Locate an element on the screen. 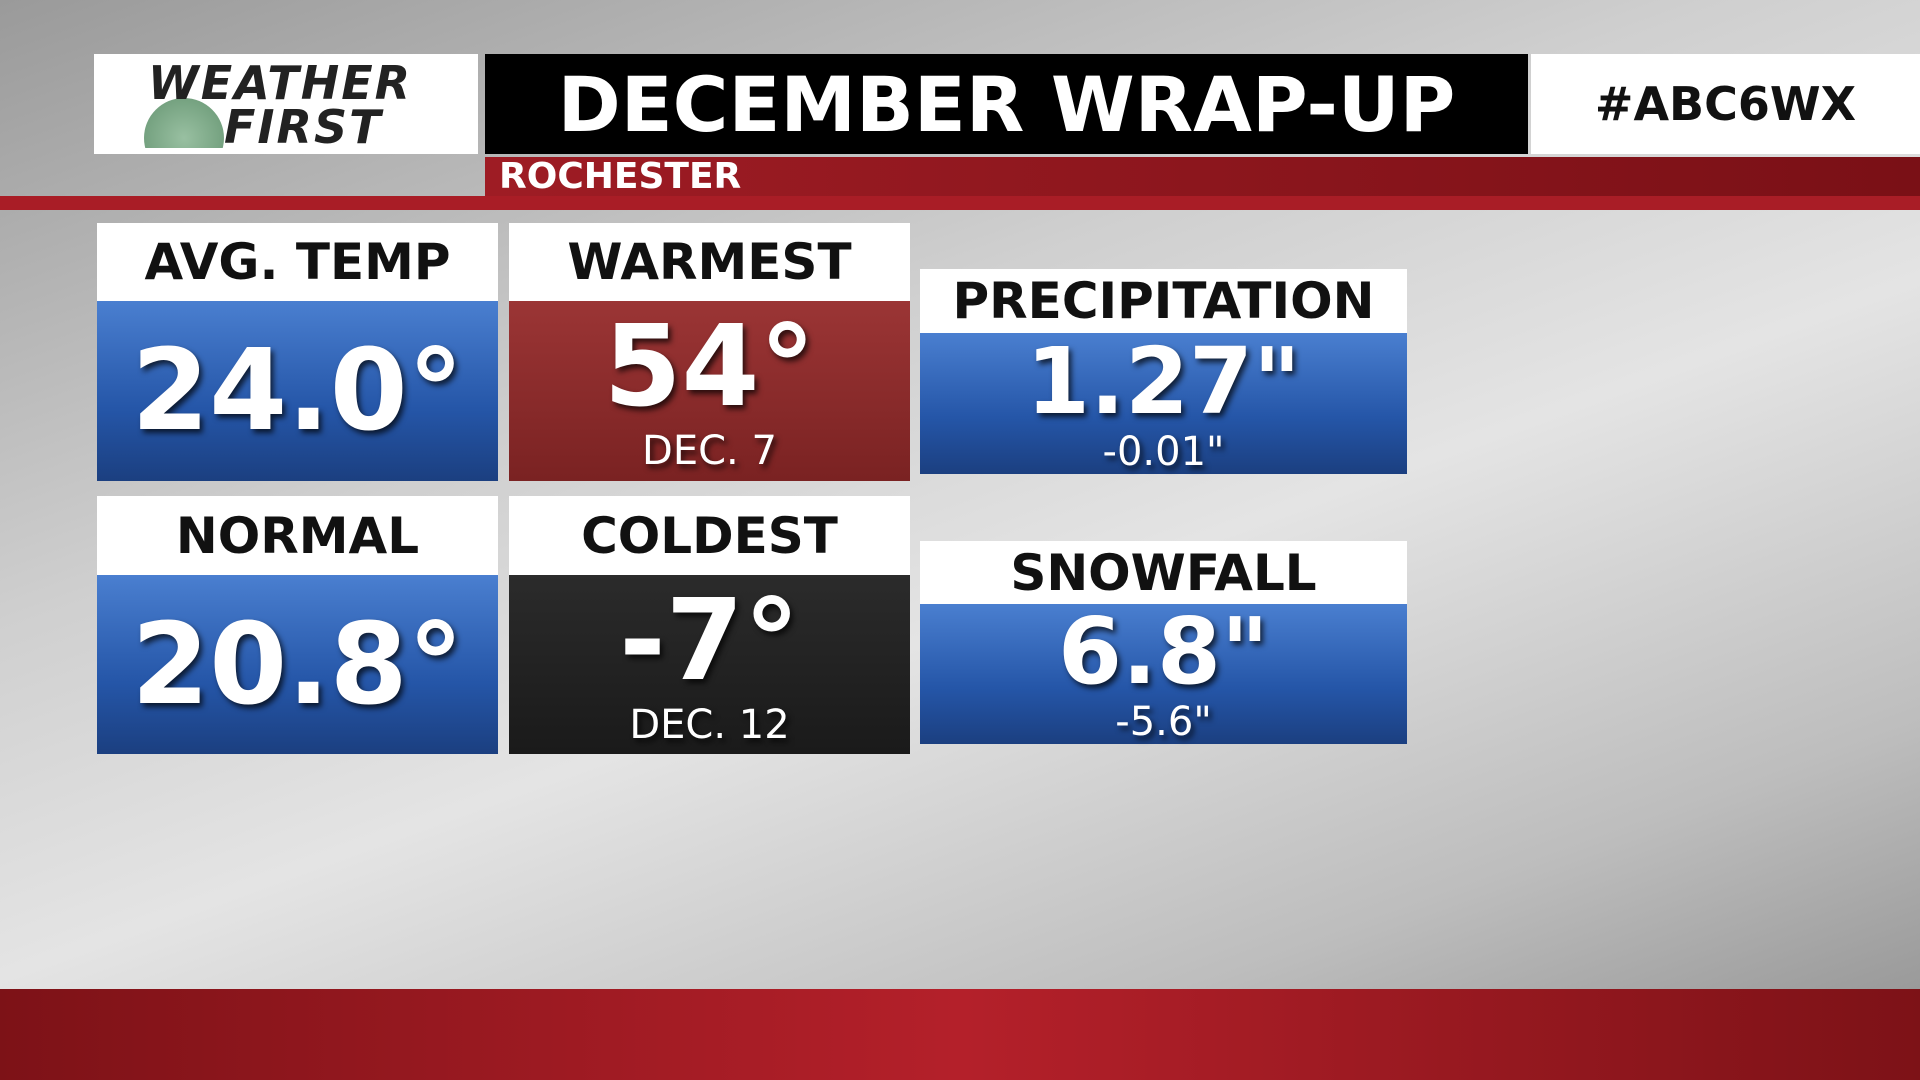  tile-value-box: 24.0° is located at coordinates (297, 391).